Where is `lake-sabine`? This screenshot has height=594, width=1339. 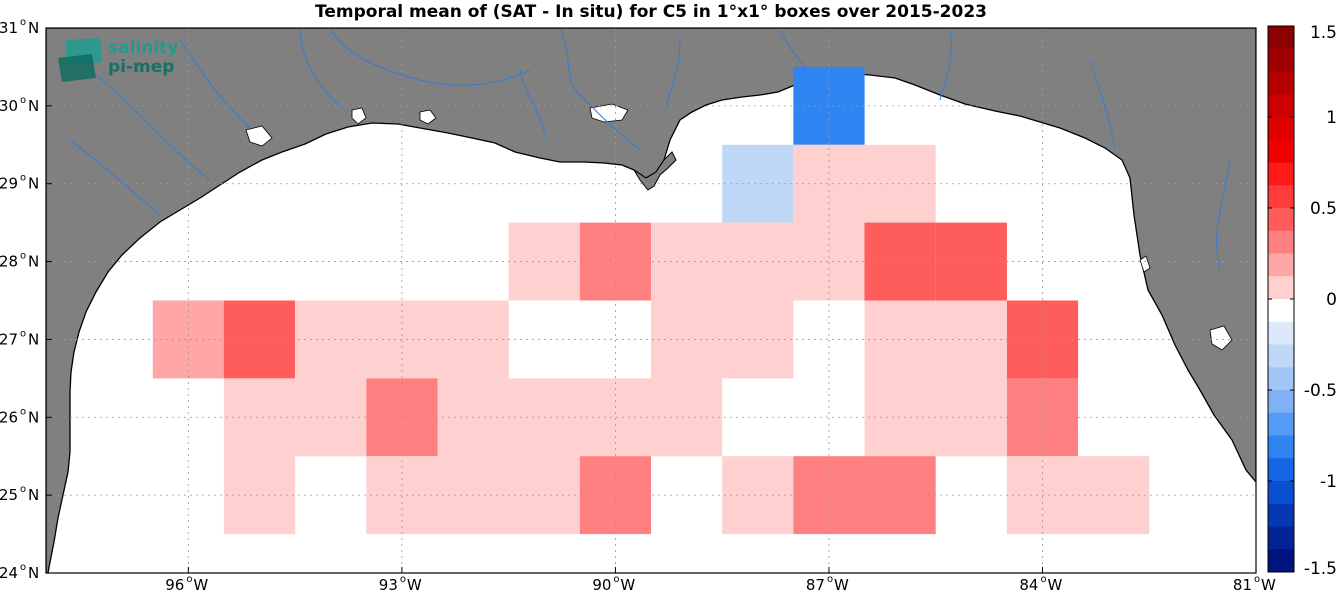 lake-sabine is located at coordinates (359, 116).